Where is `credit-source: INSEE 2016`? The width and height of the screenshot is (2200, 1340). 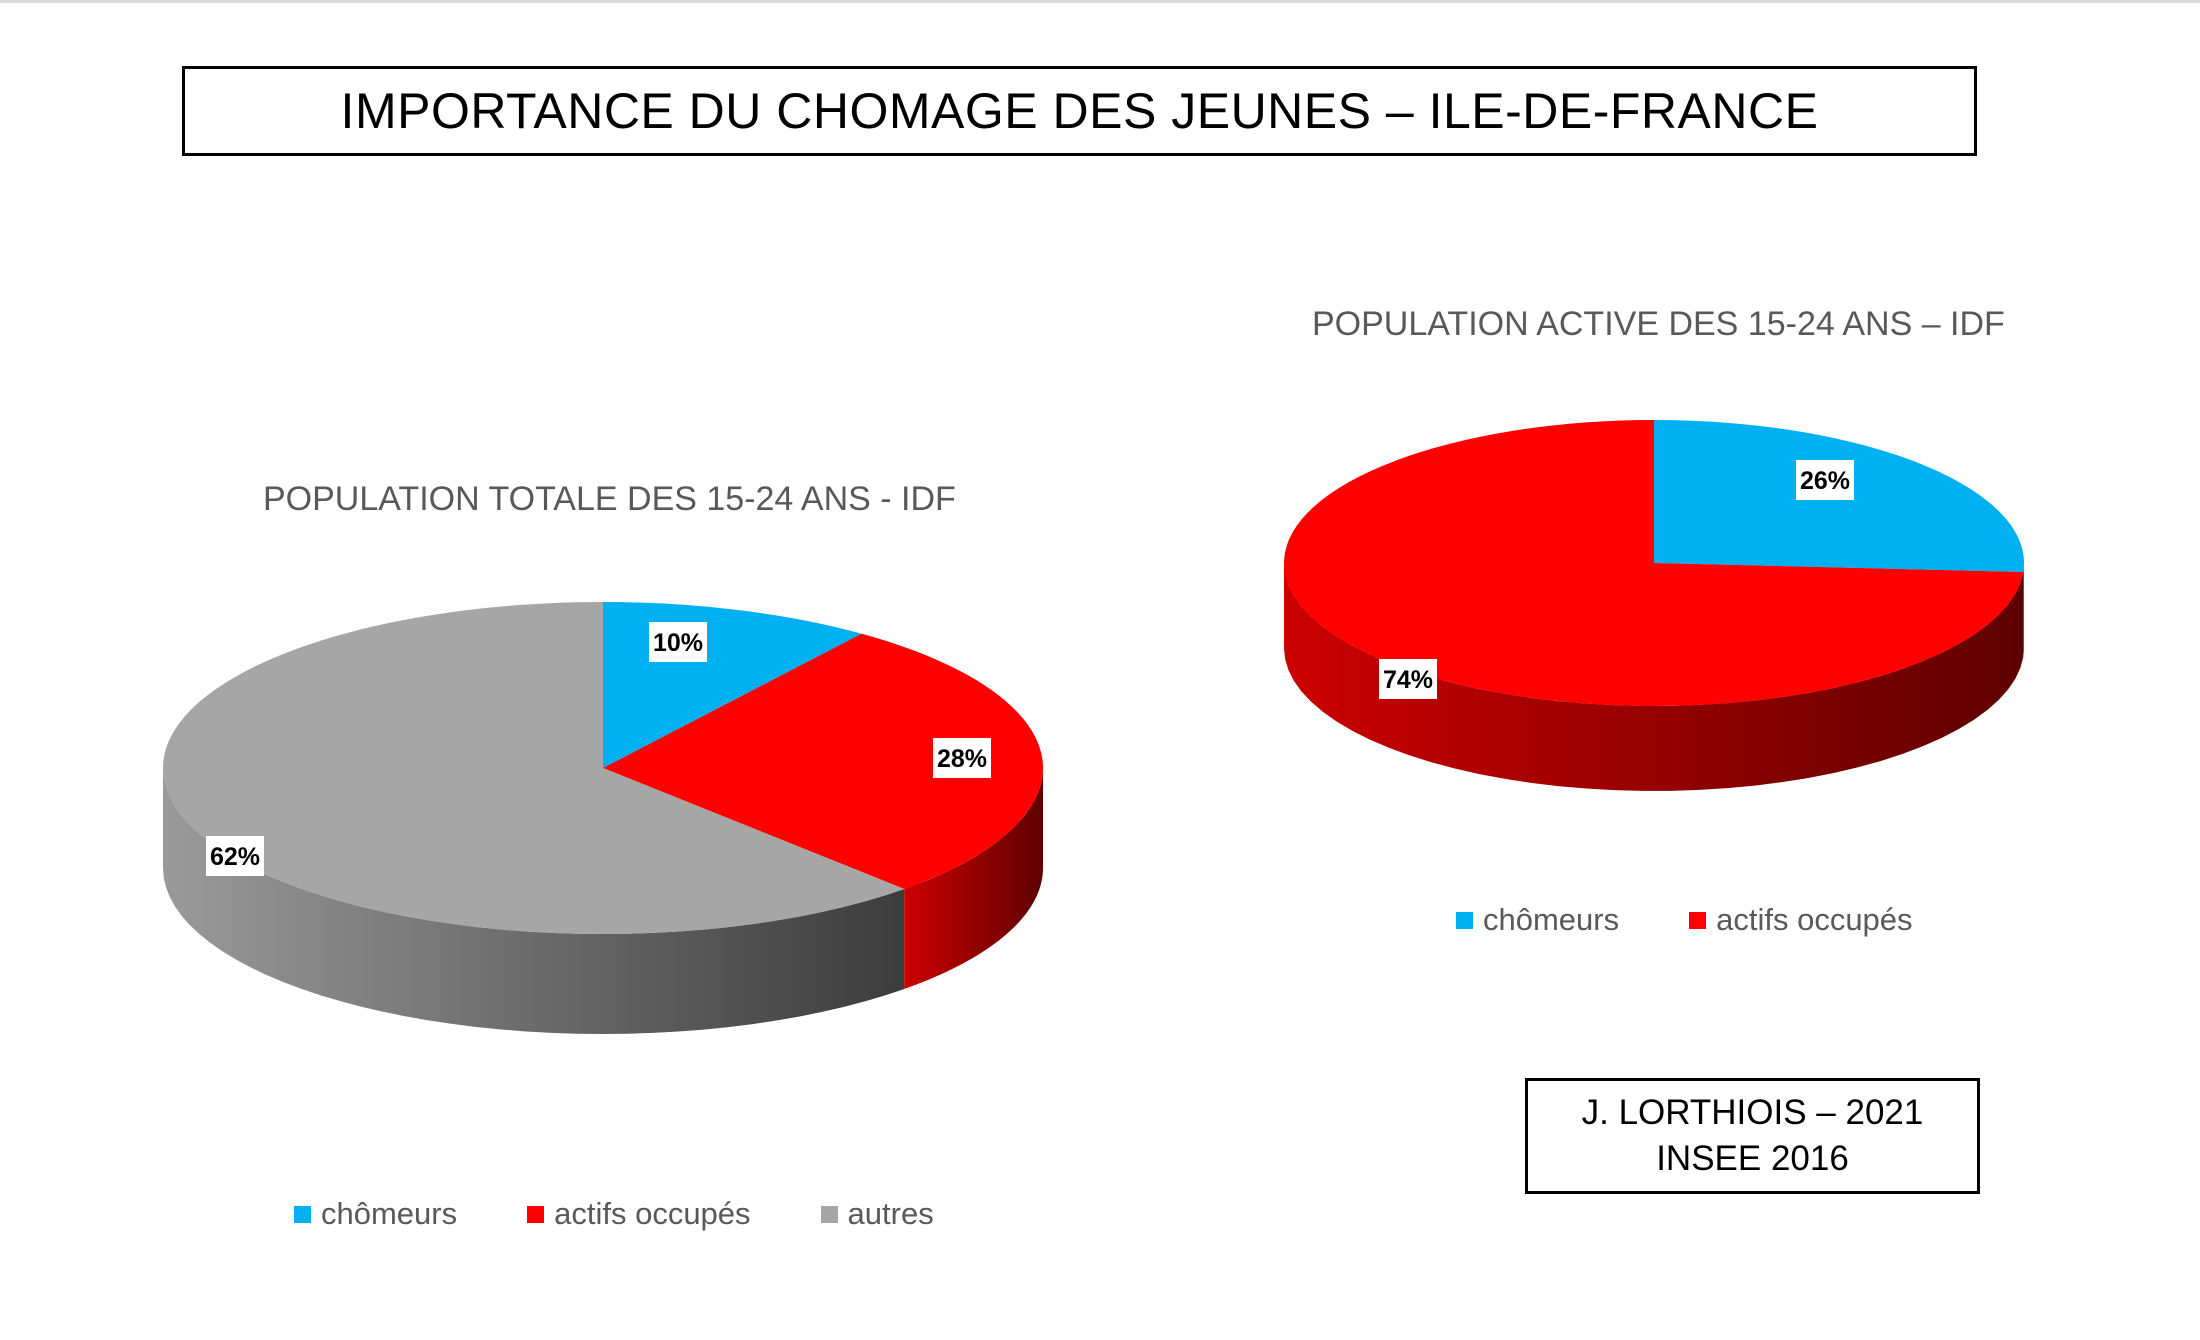 credit-source: INSEE 2016 is located at coordinates (1752, 1158).